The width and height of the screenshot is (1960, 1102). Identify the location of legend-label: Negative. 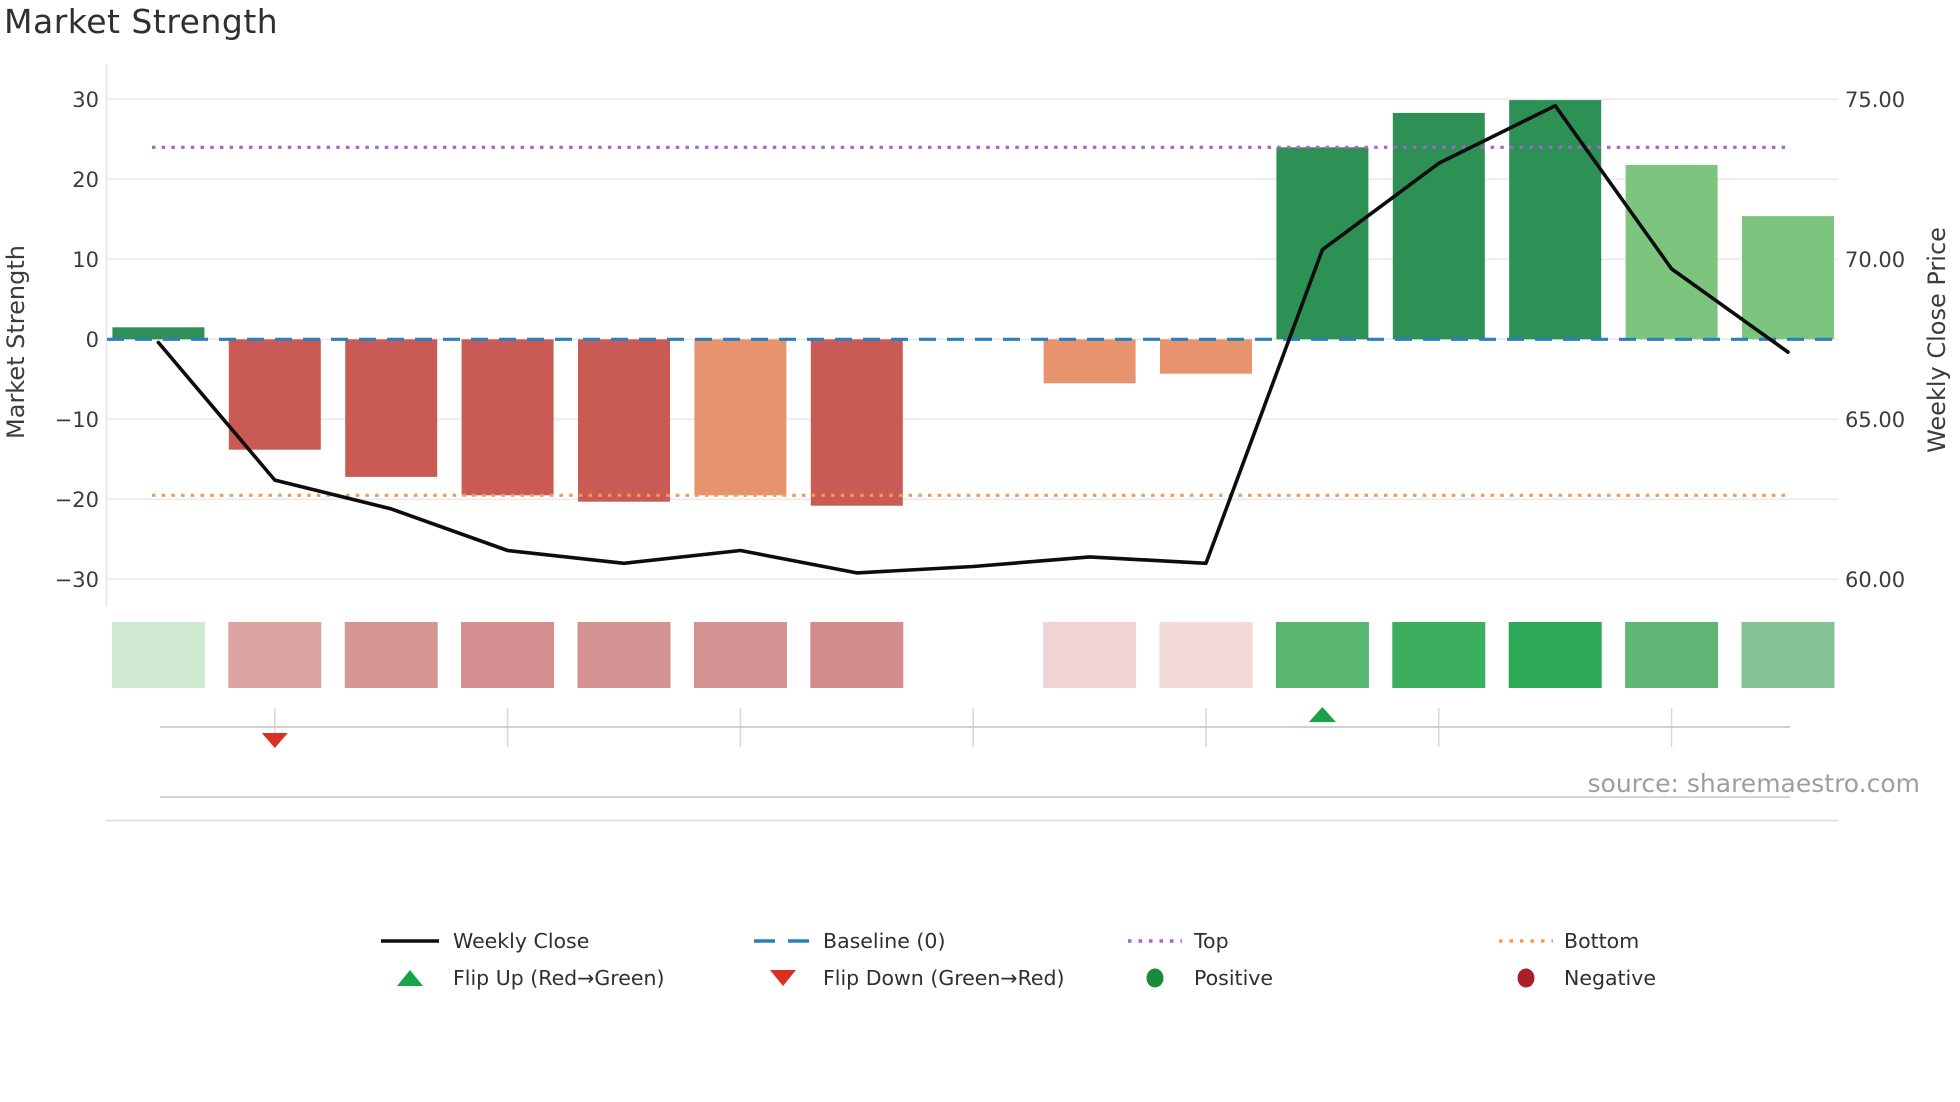
(1610, 978).